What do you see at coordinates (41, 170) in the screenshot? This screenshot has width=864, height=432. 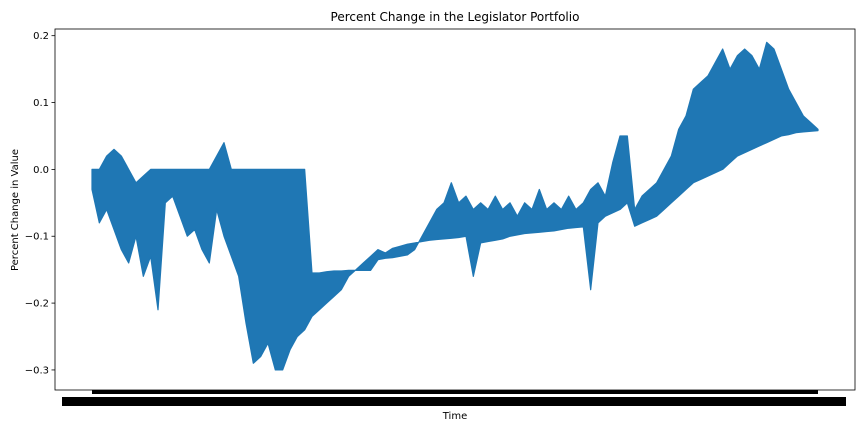 I see `y-tick-label: 0.0` at bounding box center [41, 170].